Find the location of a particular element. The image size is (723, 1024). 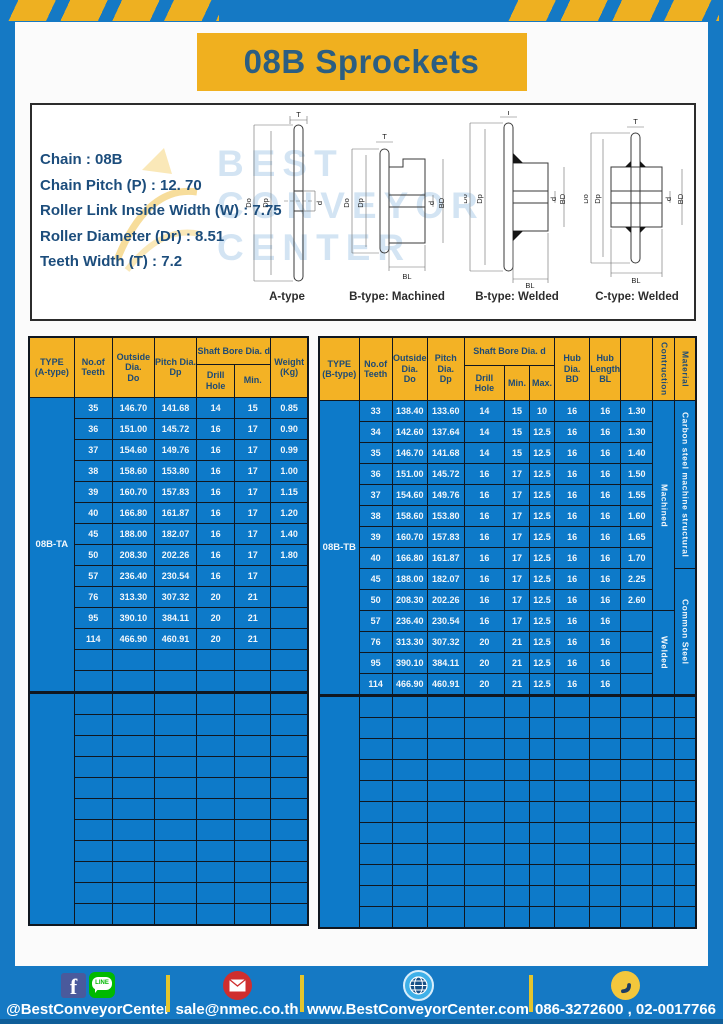

table-cell: 10 is located at coordinates (542, 411).